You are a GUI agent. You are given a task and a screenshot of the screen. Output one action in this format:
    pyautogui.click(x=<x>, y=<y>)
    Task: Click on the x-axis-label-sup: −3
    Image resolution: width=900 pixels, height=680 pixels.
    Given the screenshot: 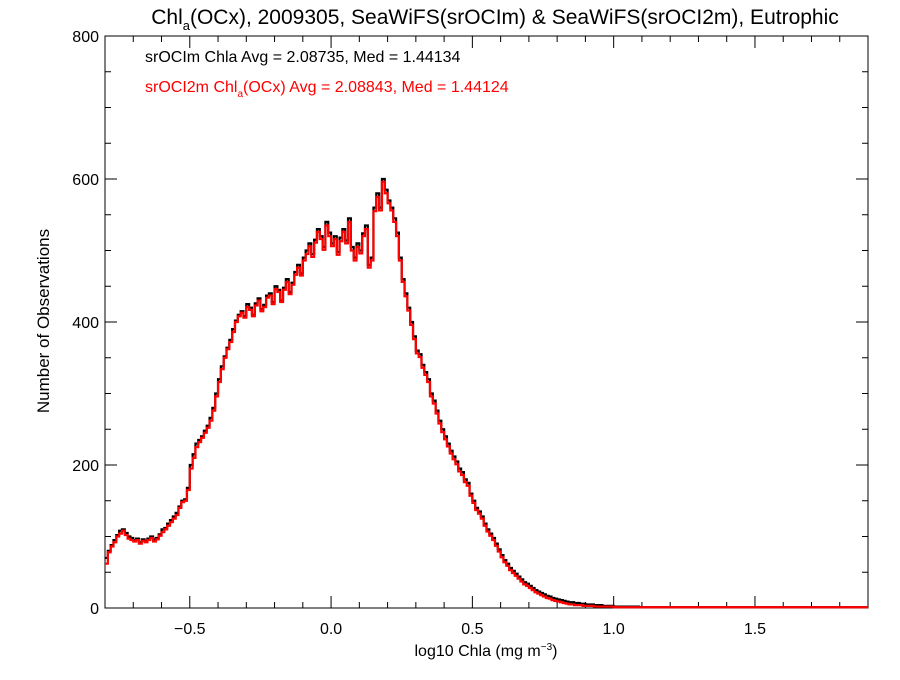 What is the action you would take?
    pyautogui.click(x=547, y=647)
    